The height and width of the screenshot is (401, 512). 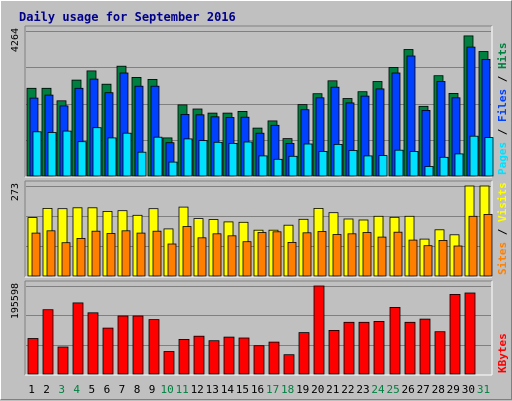 What do you see at coordinates (137, 389) in the screenshot?
I see `x-tick-label-day-8: 8` at bounding box center [137, 389].